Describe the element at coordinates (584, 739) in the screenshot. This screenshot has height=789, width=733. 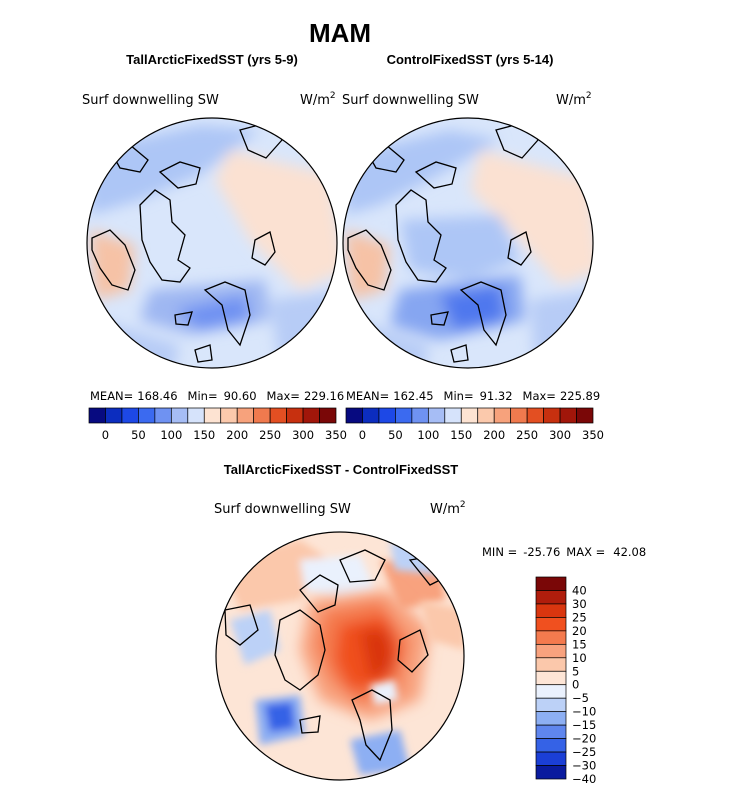
I see `colorbar-tick-label: −20` at that location.